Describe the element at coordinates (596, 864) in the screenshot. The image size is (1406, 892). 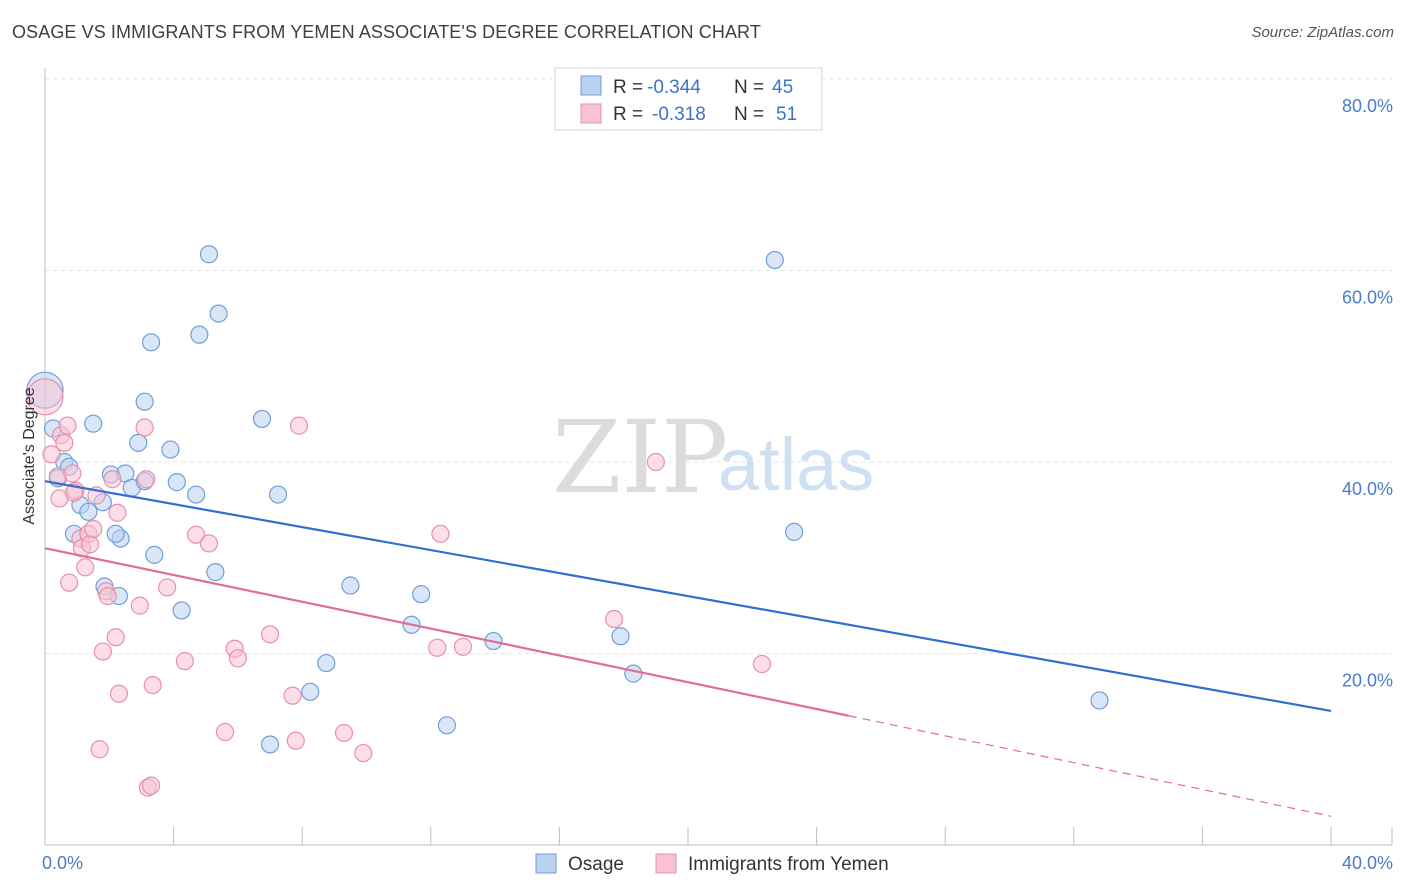
I see `bottom-legend-label-osage: Osage` at that location.